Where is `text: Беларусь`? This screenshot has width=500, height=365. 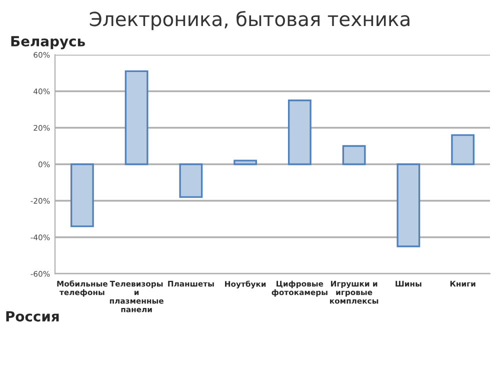
text: Беларусь is located at coordinates (48, 43).